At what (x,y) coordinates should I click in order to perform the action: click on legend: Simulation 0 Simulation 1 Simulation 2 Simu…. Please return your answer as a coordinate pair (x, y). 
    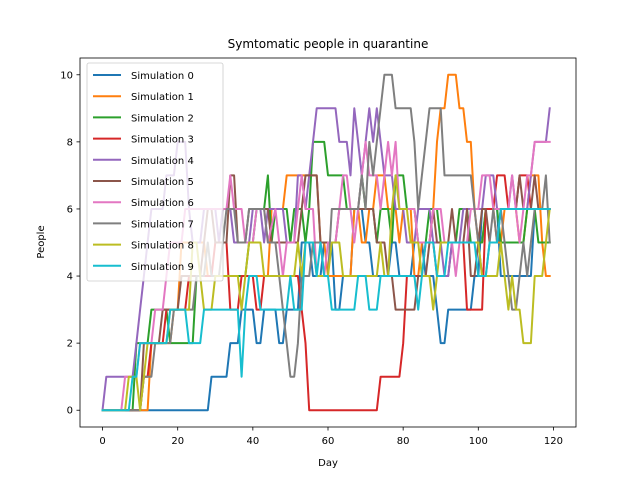
    Looking at the image, I should click on (155, 172).